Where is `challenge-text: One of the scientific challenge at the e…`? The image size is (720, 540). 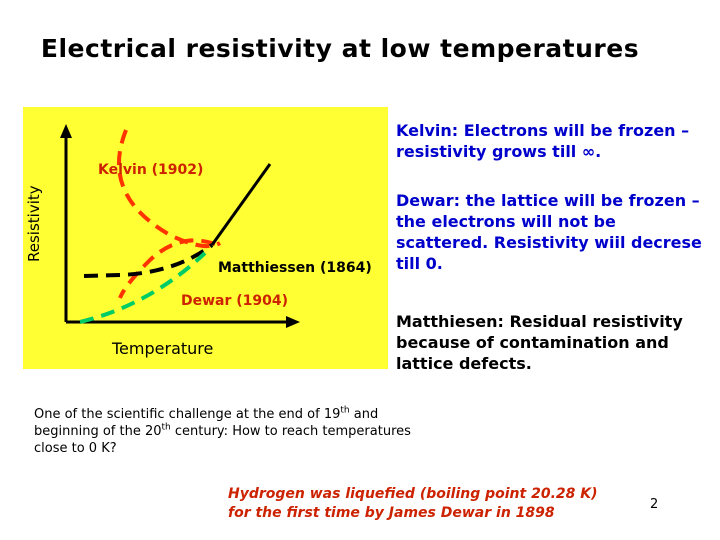
challenge-text: One of the scientific challenge at the e… is located at coordinates (224, 431).